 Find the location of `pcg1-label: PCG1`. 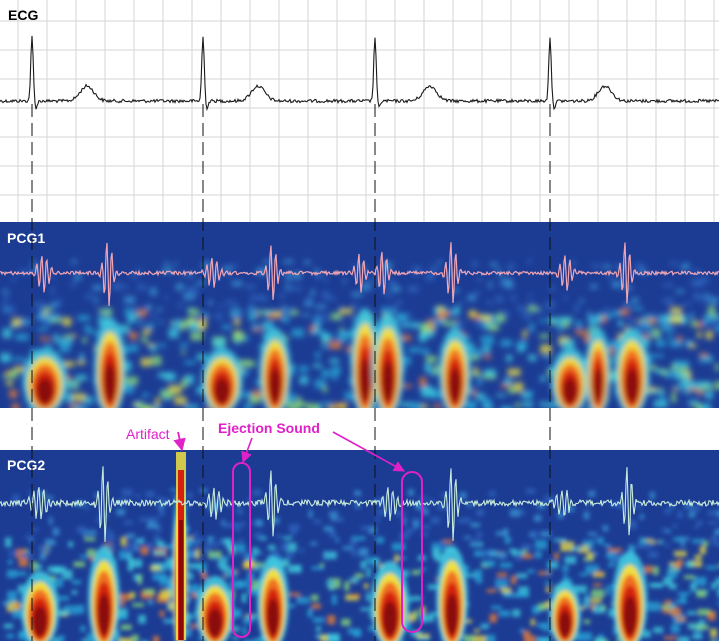

pcg1-label: PCG1 is located at coordinates (26, 238).